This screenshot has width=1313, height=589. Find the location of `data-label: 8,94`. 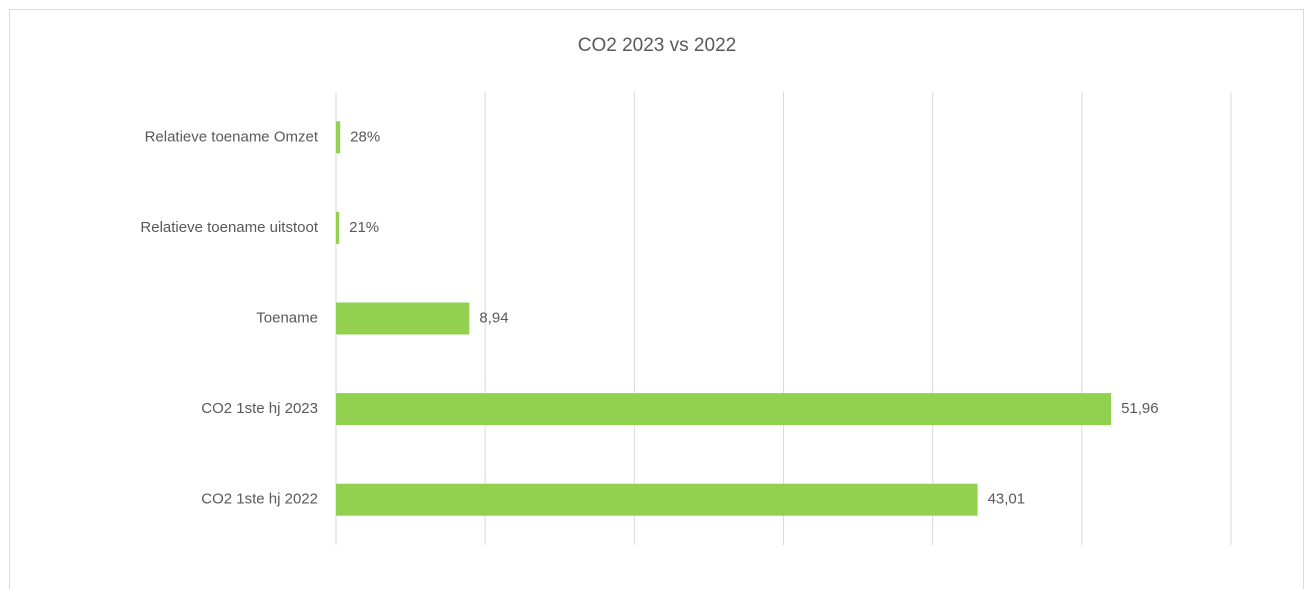

data-label: 8,94 is located at coordinates (493, 317).